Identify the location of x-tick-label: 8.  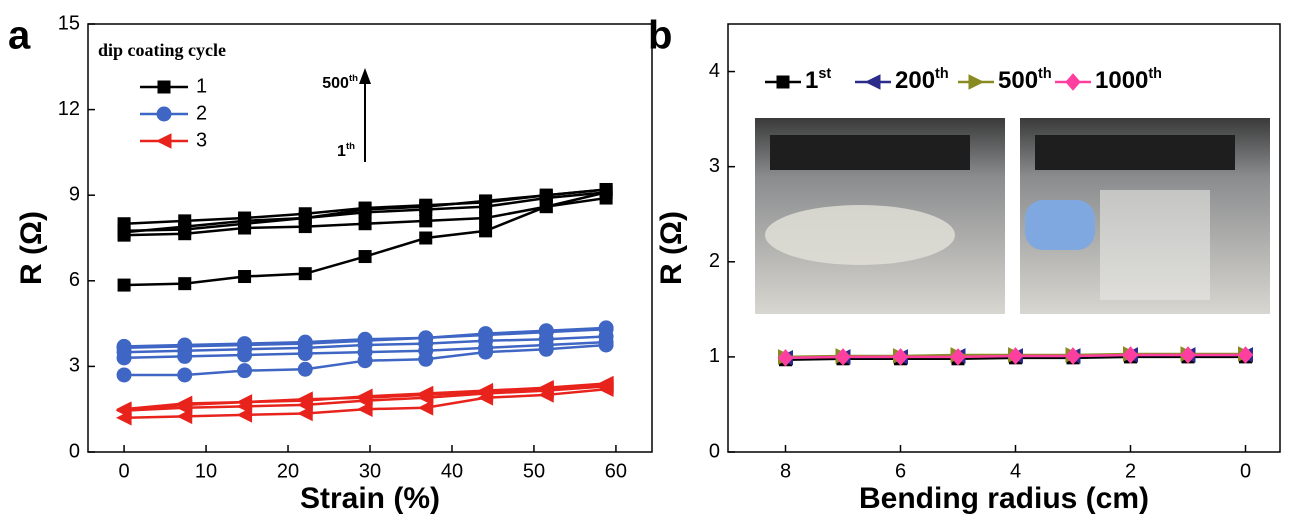
(785, 471).